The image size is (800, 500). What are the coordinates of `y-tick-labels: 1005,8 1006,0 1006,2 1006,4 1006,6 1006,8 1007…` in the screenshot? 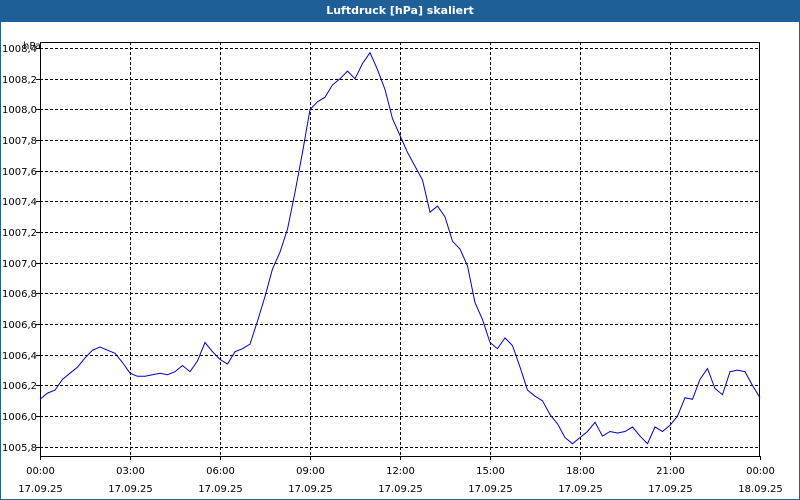 It's located at (19, 249).